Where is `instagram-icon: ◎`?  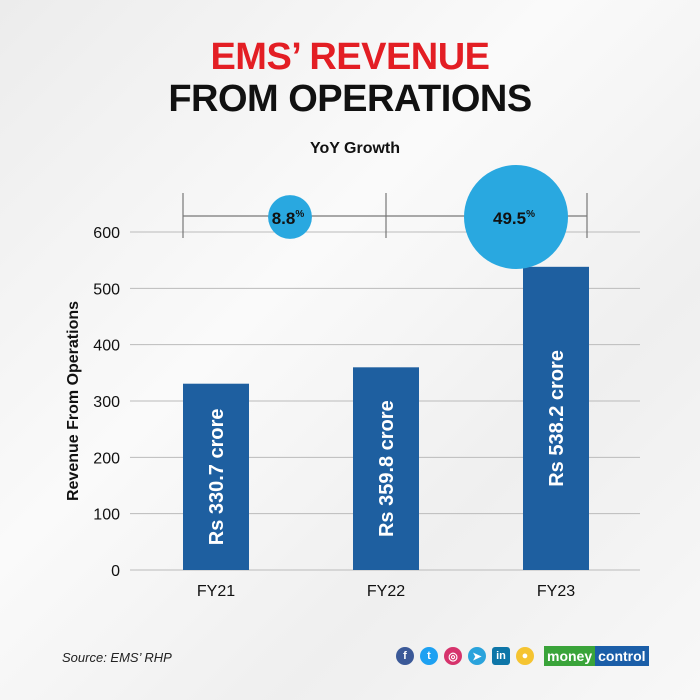 instagram-icon: ◎ is located at coordinates (453, 656).